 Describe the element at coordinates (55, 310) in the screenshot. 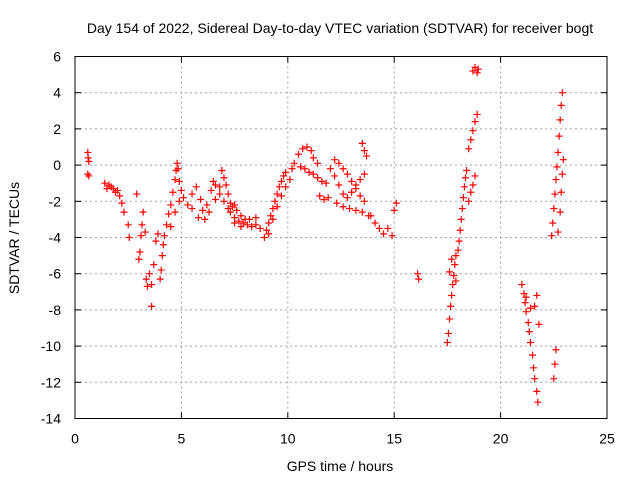

I see `y-tick-label: -8` at that location.